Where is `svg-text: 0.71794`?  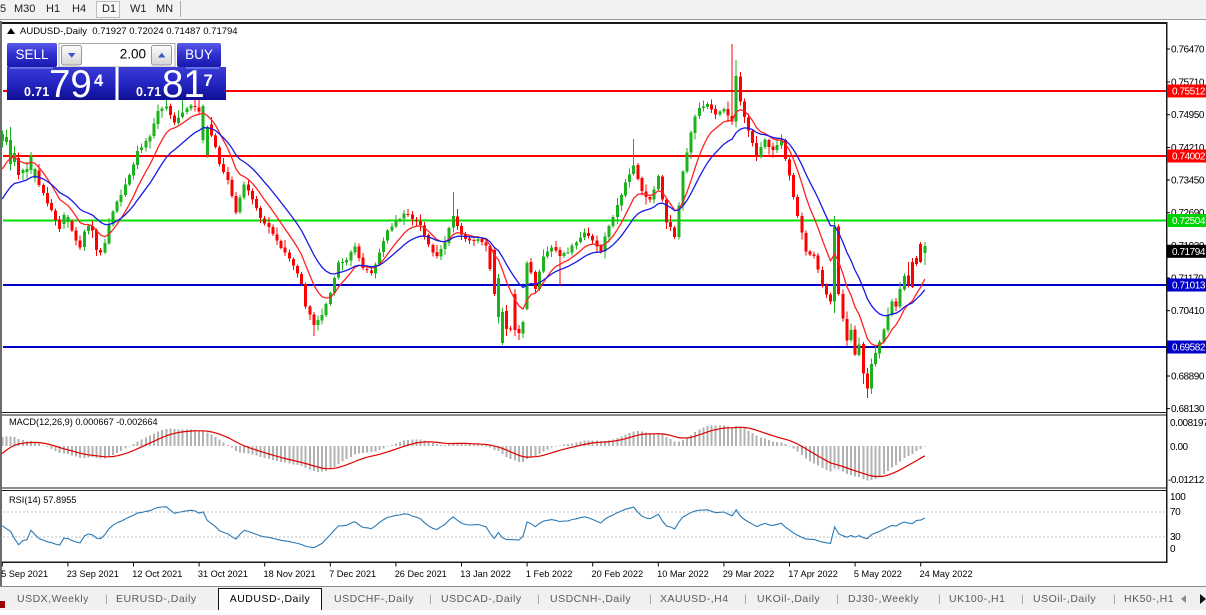 svg-text: 0.71794 is located at coordinates (1189, 252).